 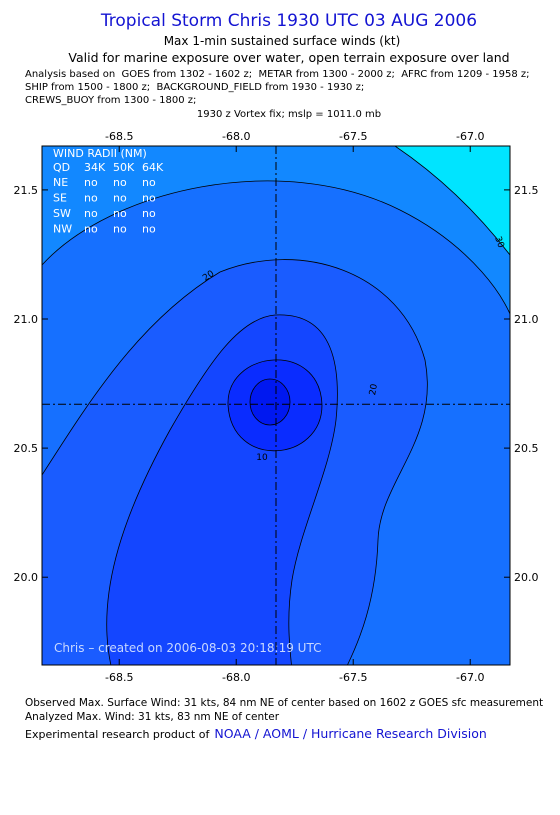 I want to click on wind-radii-header: 64K, so click(x=153, y=167).